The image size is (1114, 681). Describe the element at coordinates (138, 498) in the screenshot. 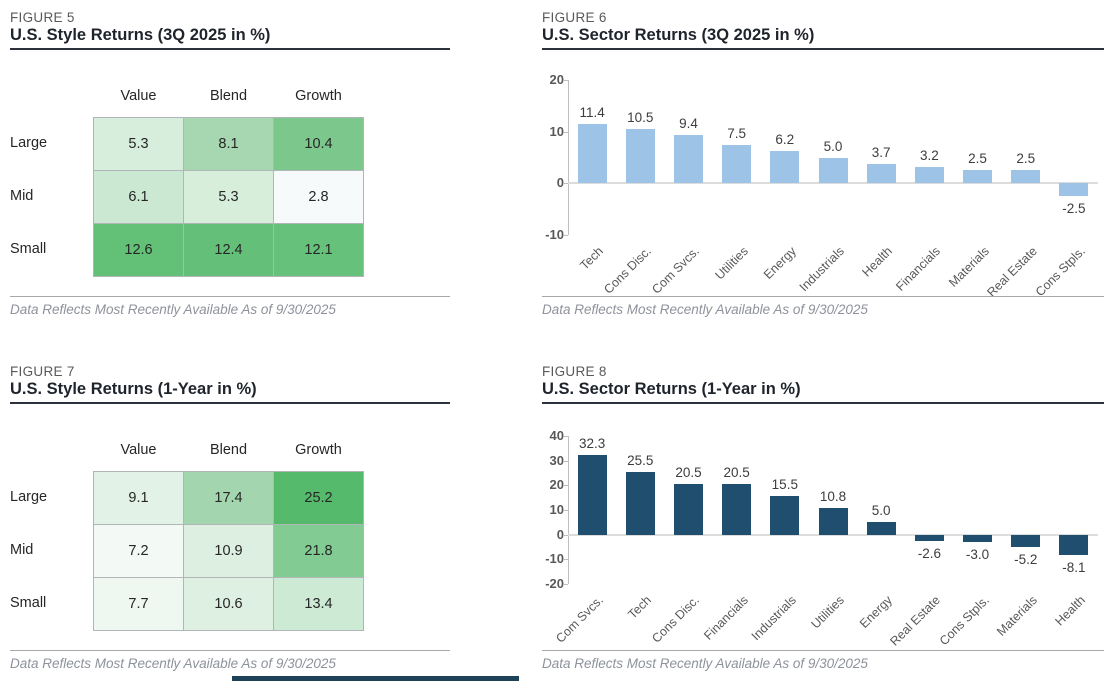

I see `style-cell: 9.1` at that location.